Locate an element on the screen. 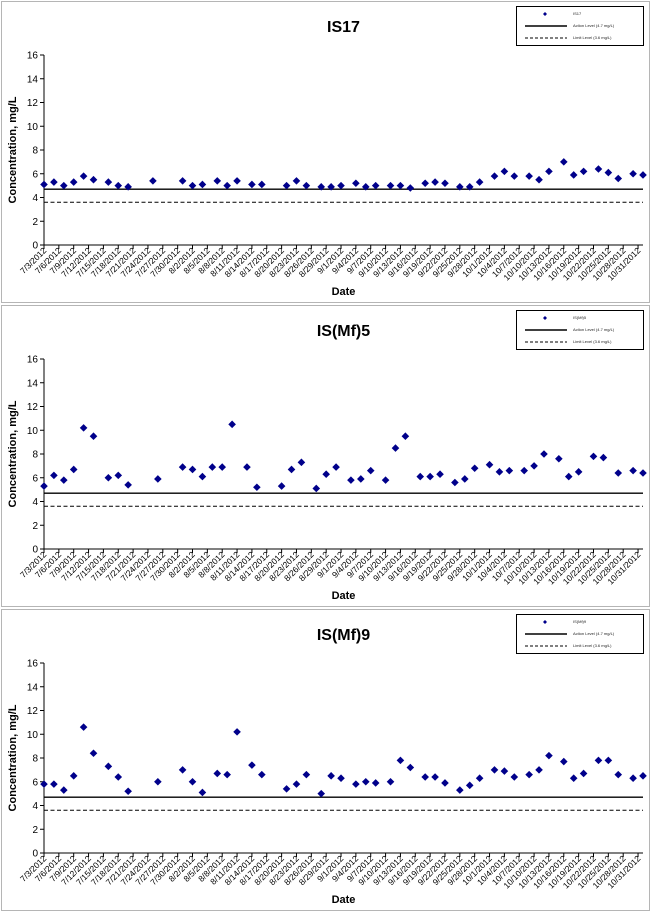 The image size is (652, 912). y-tick-label: 16 is located at coordinates (33, 360).